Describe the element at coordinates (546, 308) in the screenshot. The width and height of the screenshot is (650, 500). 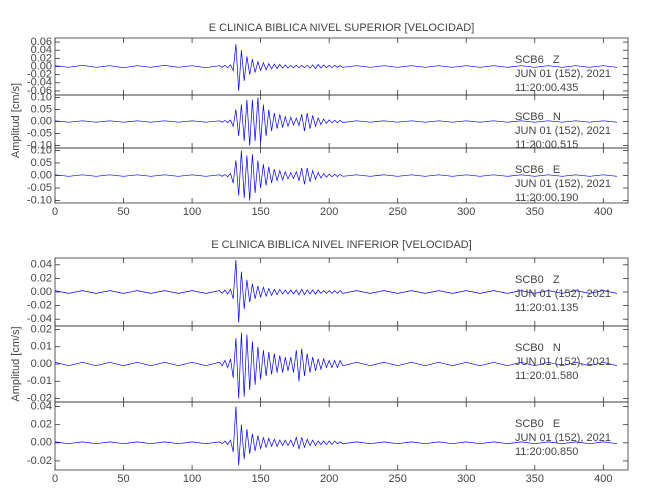
I see `time-label: 11:20:01.135` at that location.